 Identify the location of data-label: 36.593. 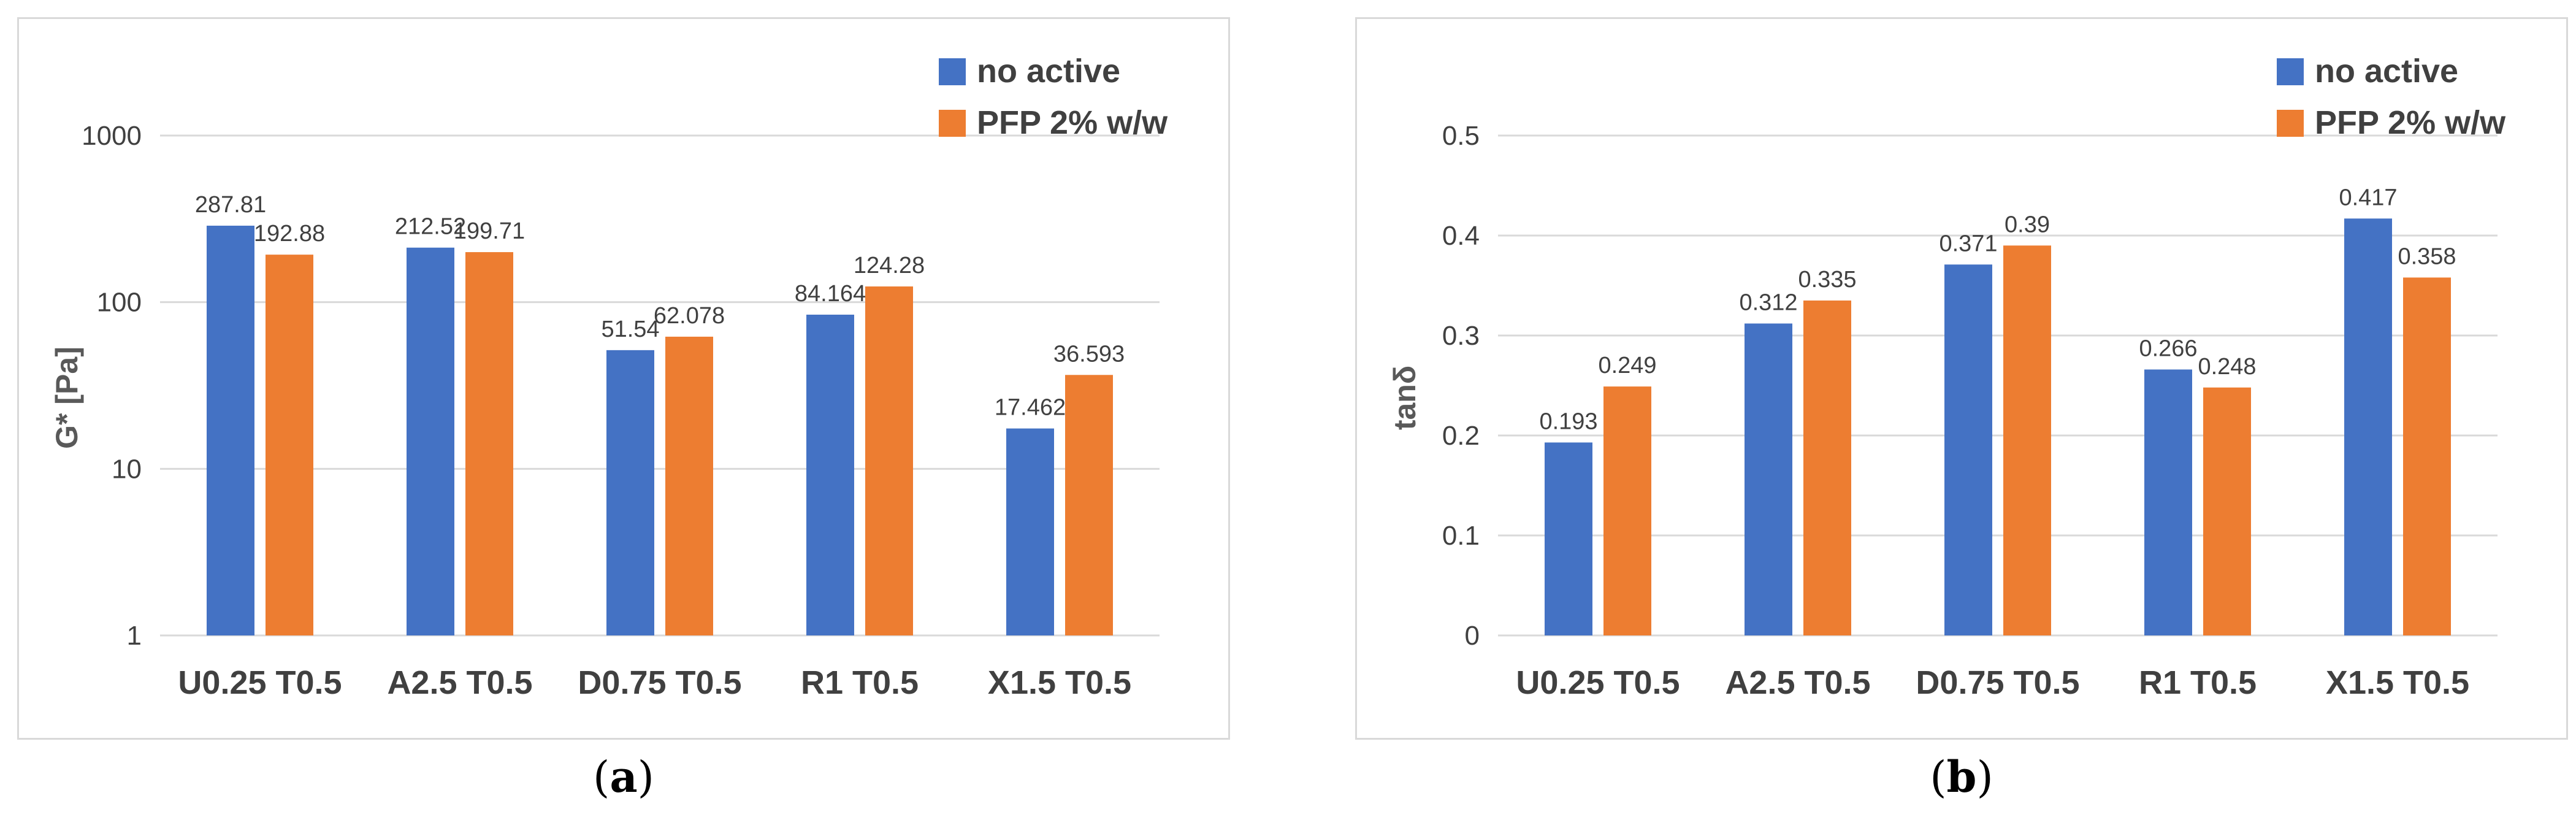
(1089, 354).